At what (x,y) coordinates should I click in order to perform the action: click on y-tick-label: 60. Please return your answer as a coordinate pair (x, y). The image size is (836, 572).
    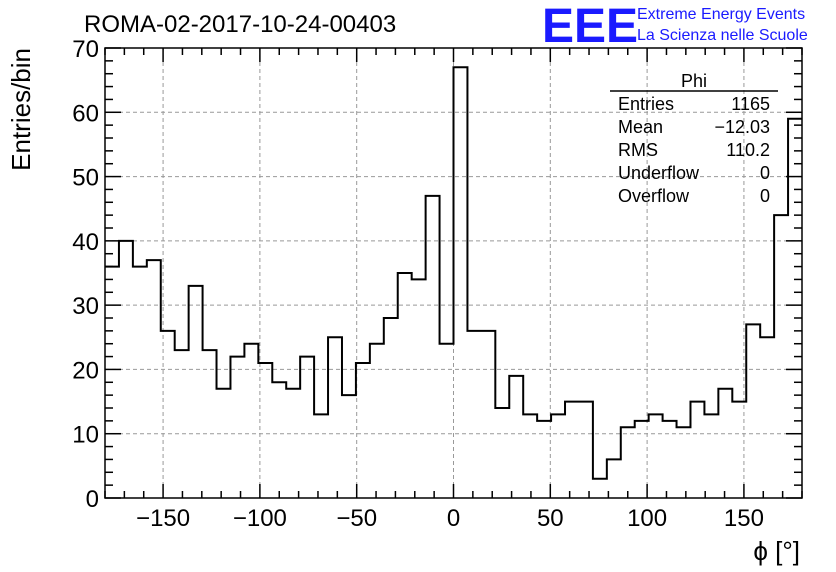
    Looking at the image, I should click on (85, 113).